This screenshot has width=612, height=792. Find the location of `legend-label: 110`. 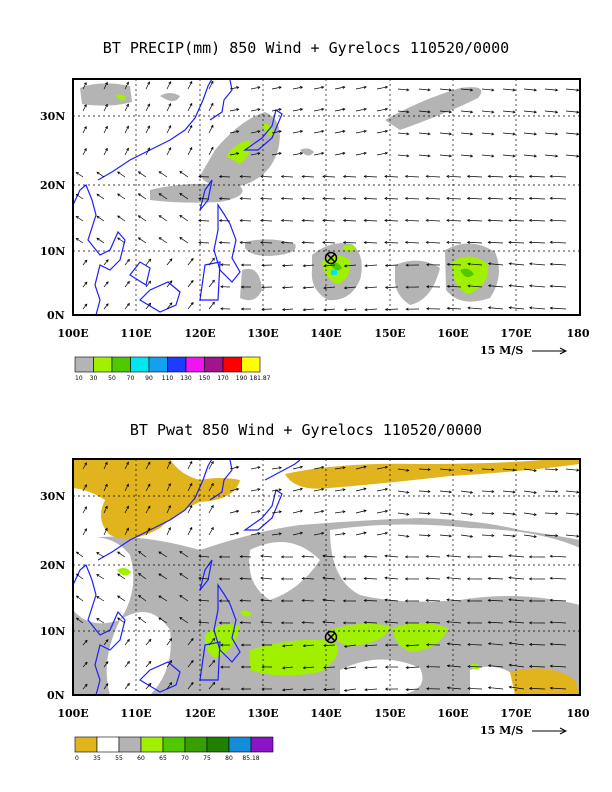

legend-label: 110 is located at coordinates (168, 378).